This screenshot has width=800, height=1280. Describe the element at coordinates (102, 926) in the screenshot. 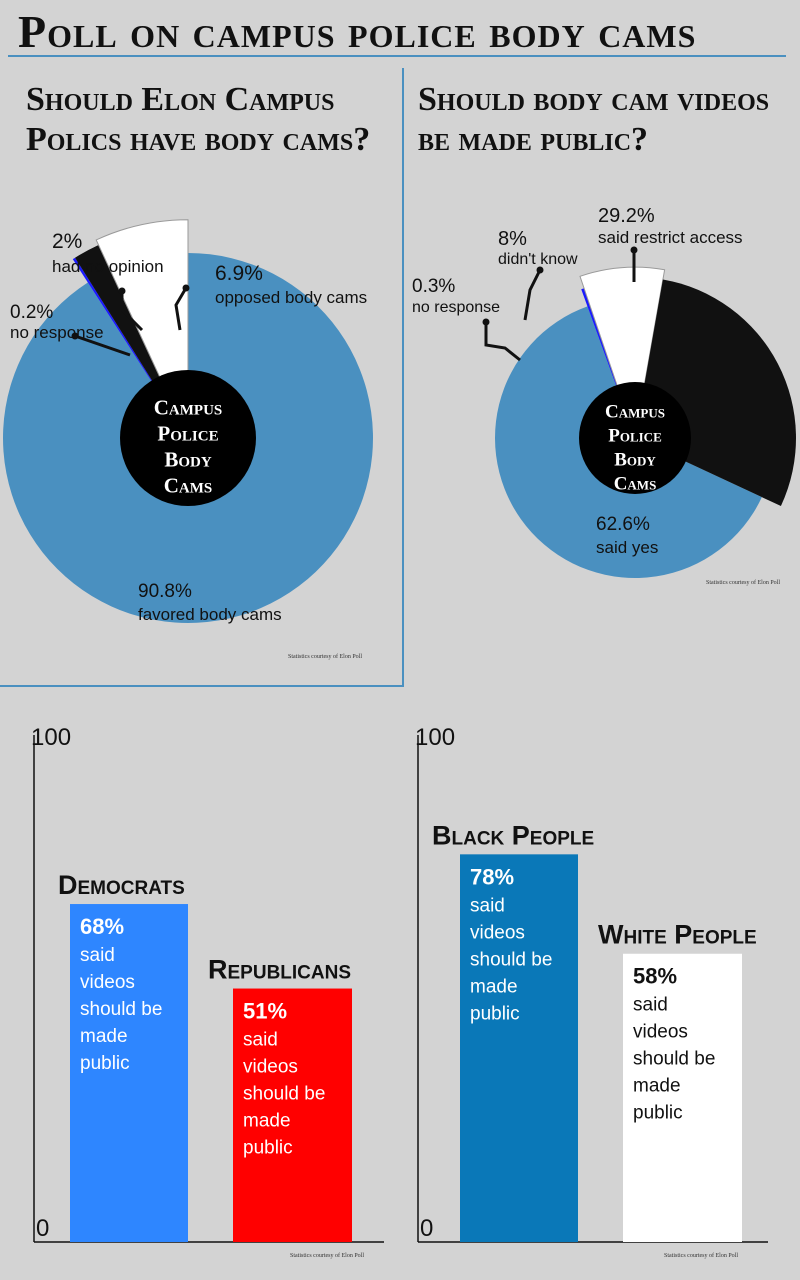

I see `bar-value-label: 68%` at that location.